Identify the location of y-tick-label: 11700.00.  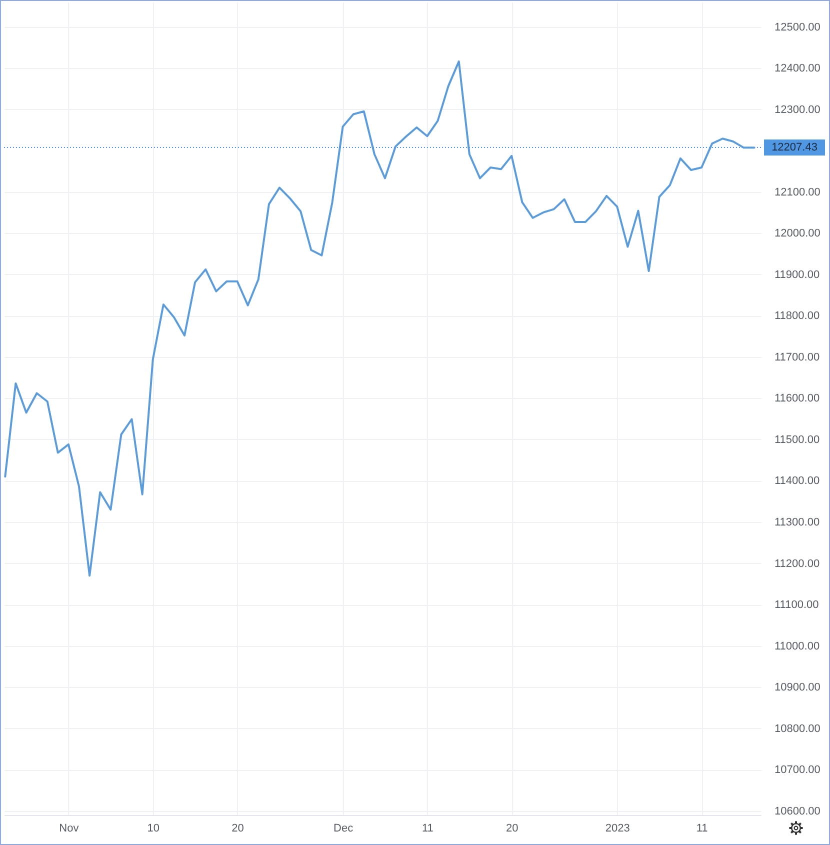
(797, 357).